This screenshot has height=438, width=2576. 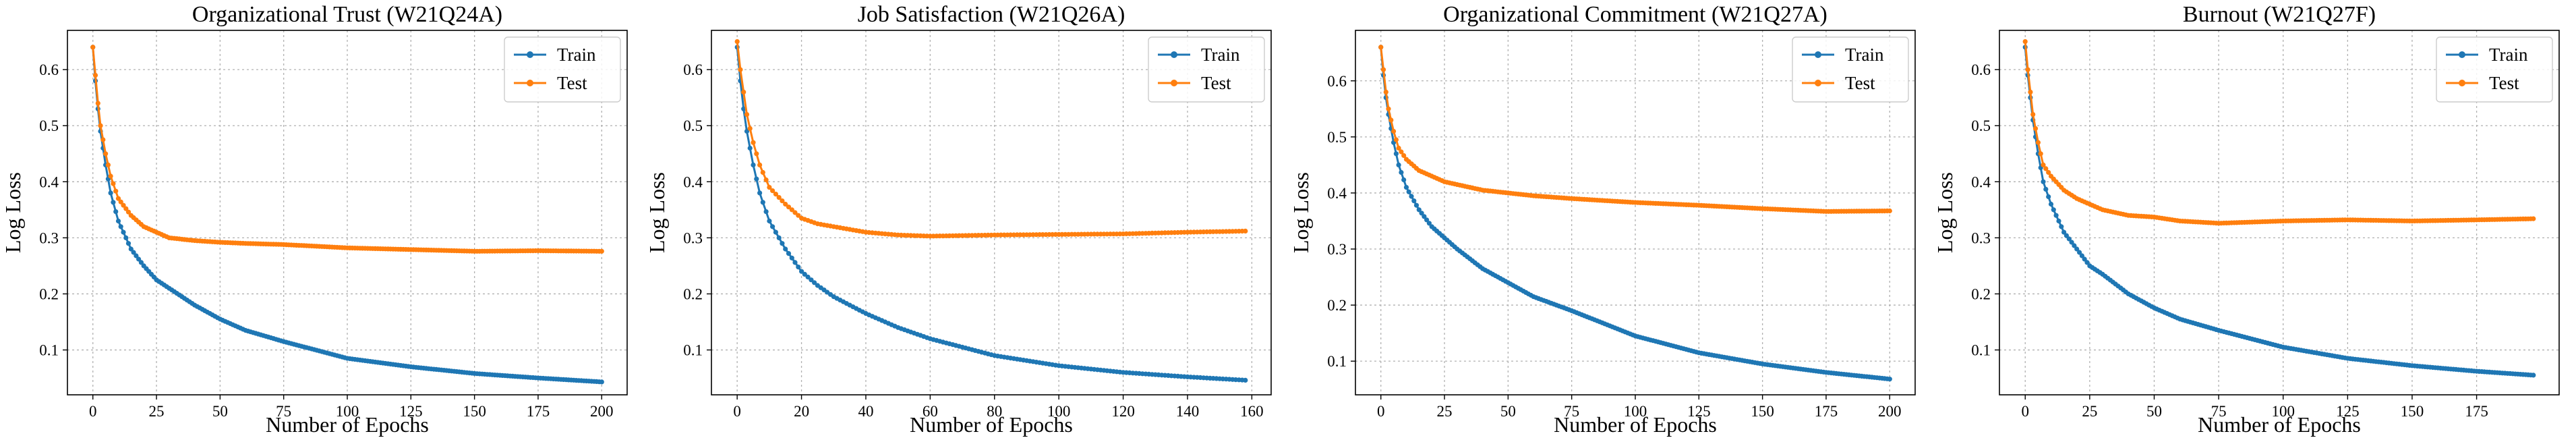 What do you see at coordinates (802, 411) in the screenshot?
I see `x-tick-label: 20` at bounding box center [802, 411].